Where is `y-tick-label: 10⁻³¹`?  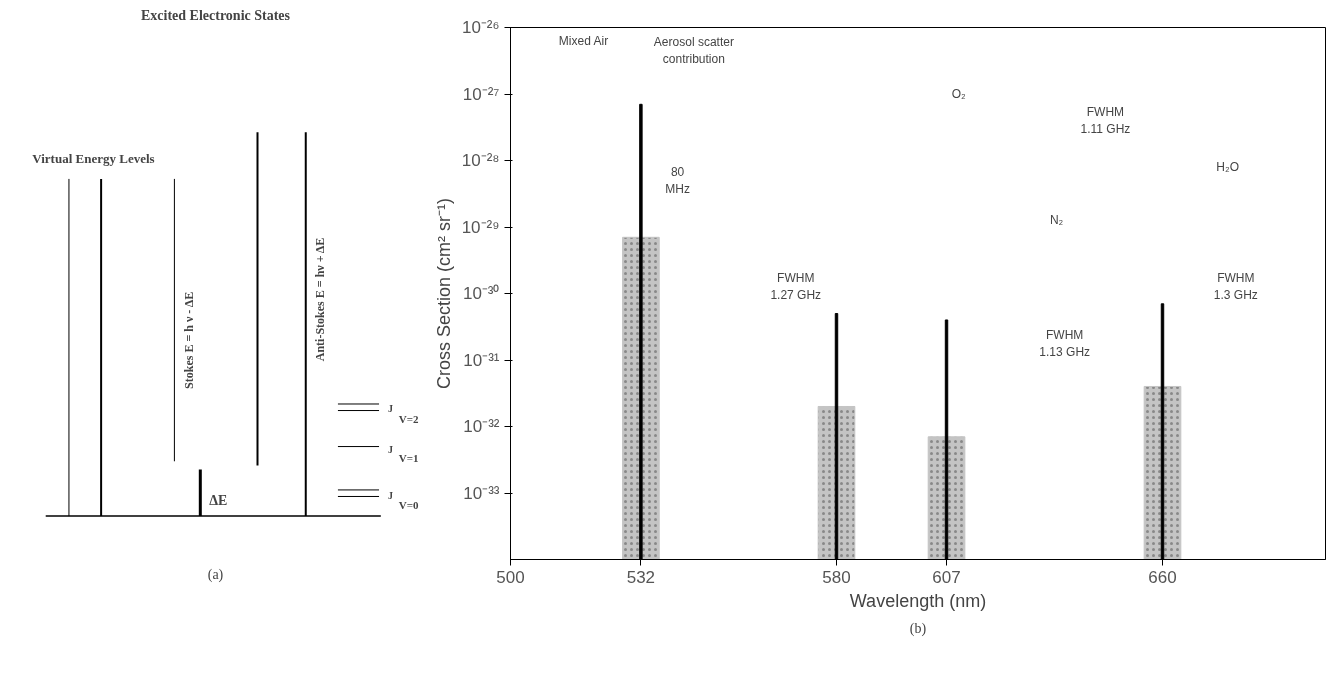
y-tick-label: 10⁻³¹ is located at coordinates (481, 360).